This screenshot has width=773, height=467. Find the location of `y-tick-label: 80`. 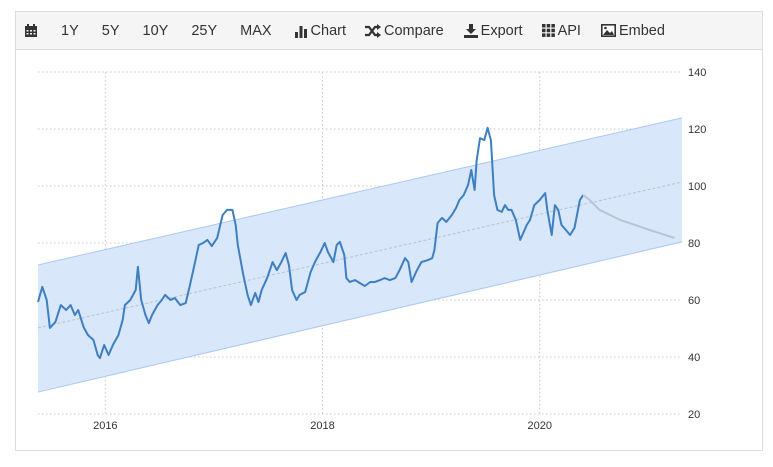

y-tick-label: 80 is located at coordinates (694, 244).